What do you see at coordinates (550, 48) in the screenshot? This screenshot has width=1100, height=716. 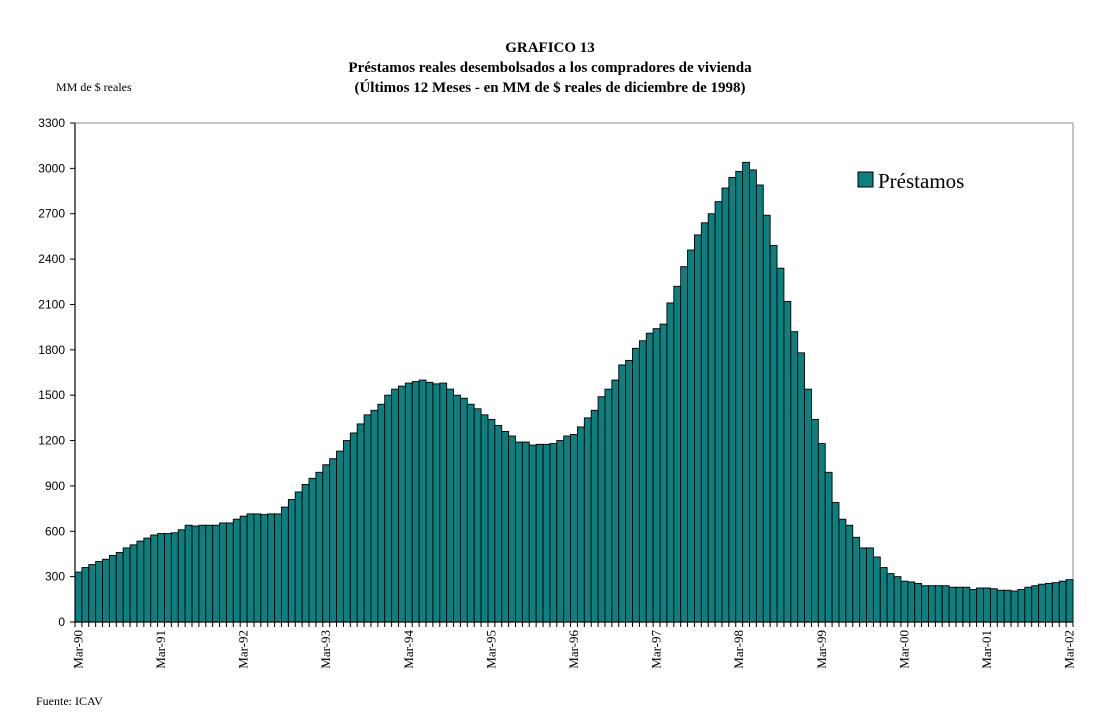 I see `chart-title: GRAFICO 13` at bounding box center [550, 48].